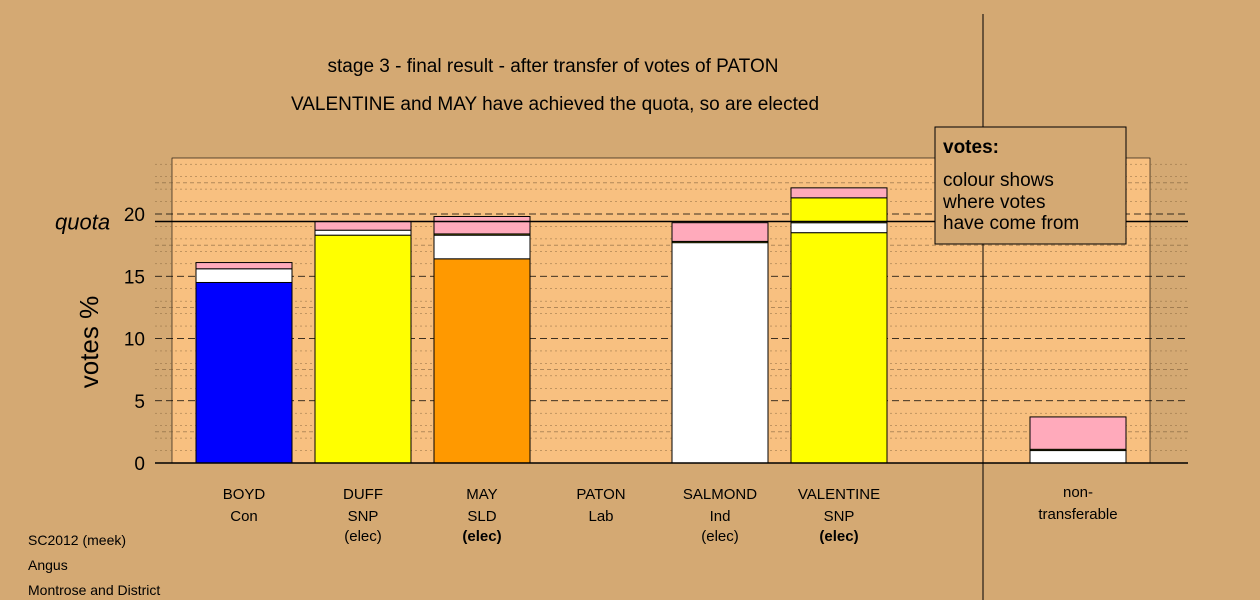 Image resolution: width=1260 pixels, height=600 pixels. I want to click on y-tick-label: 15, so click(134, 277).